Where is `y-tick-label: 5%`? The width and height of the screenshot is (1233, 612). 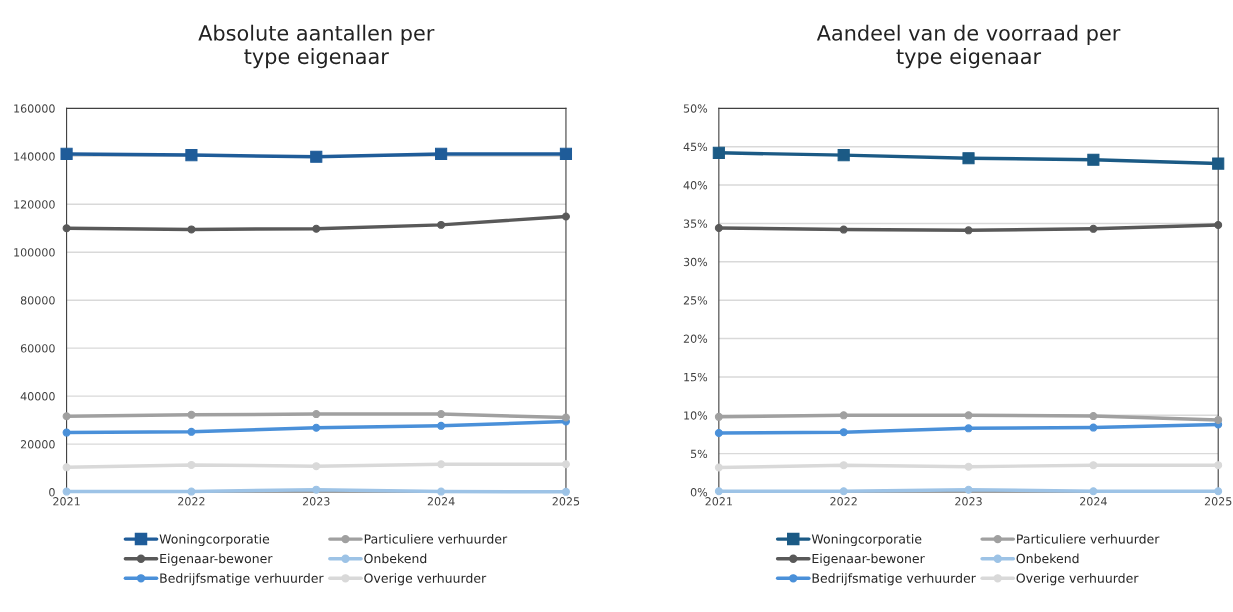
y-tick-label: 5% is located at coordinates (699, 454).